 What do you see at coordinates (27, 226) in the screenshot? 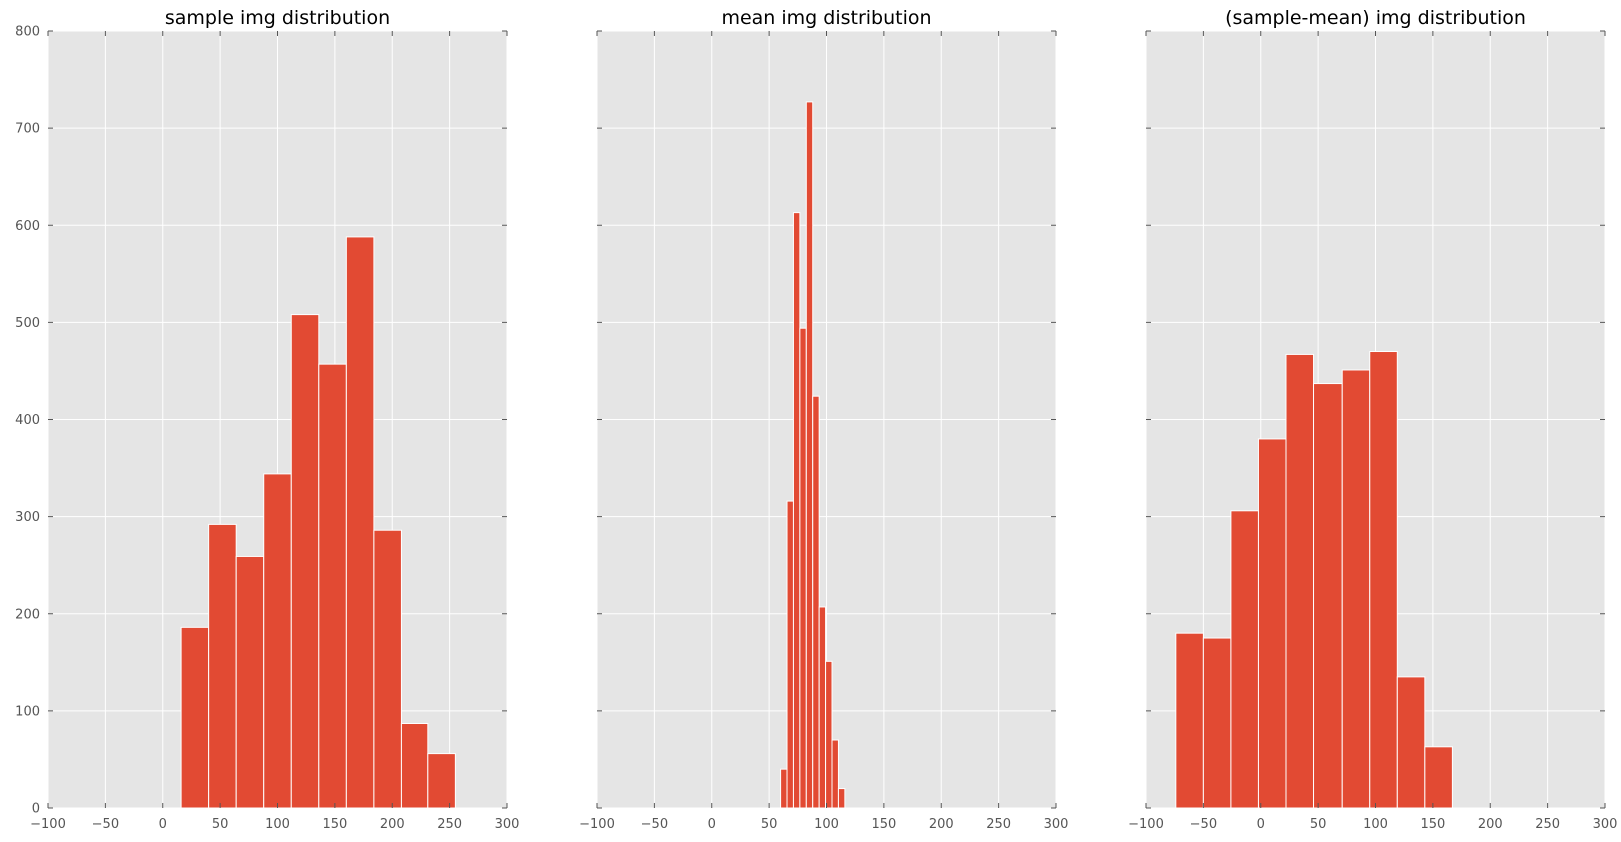
I see `y-tick-label: 600` at bounding box center [27, 226].